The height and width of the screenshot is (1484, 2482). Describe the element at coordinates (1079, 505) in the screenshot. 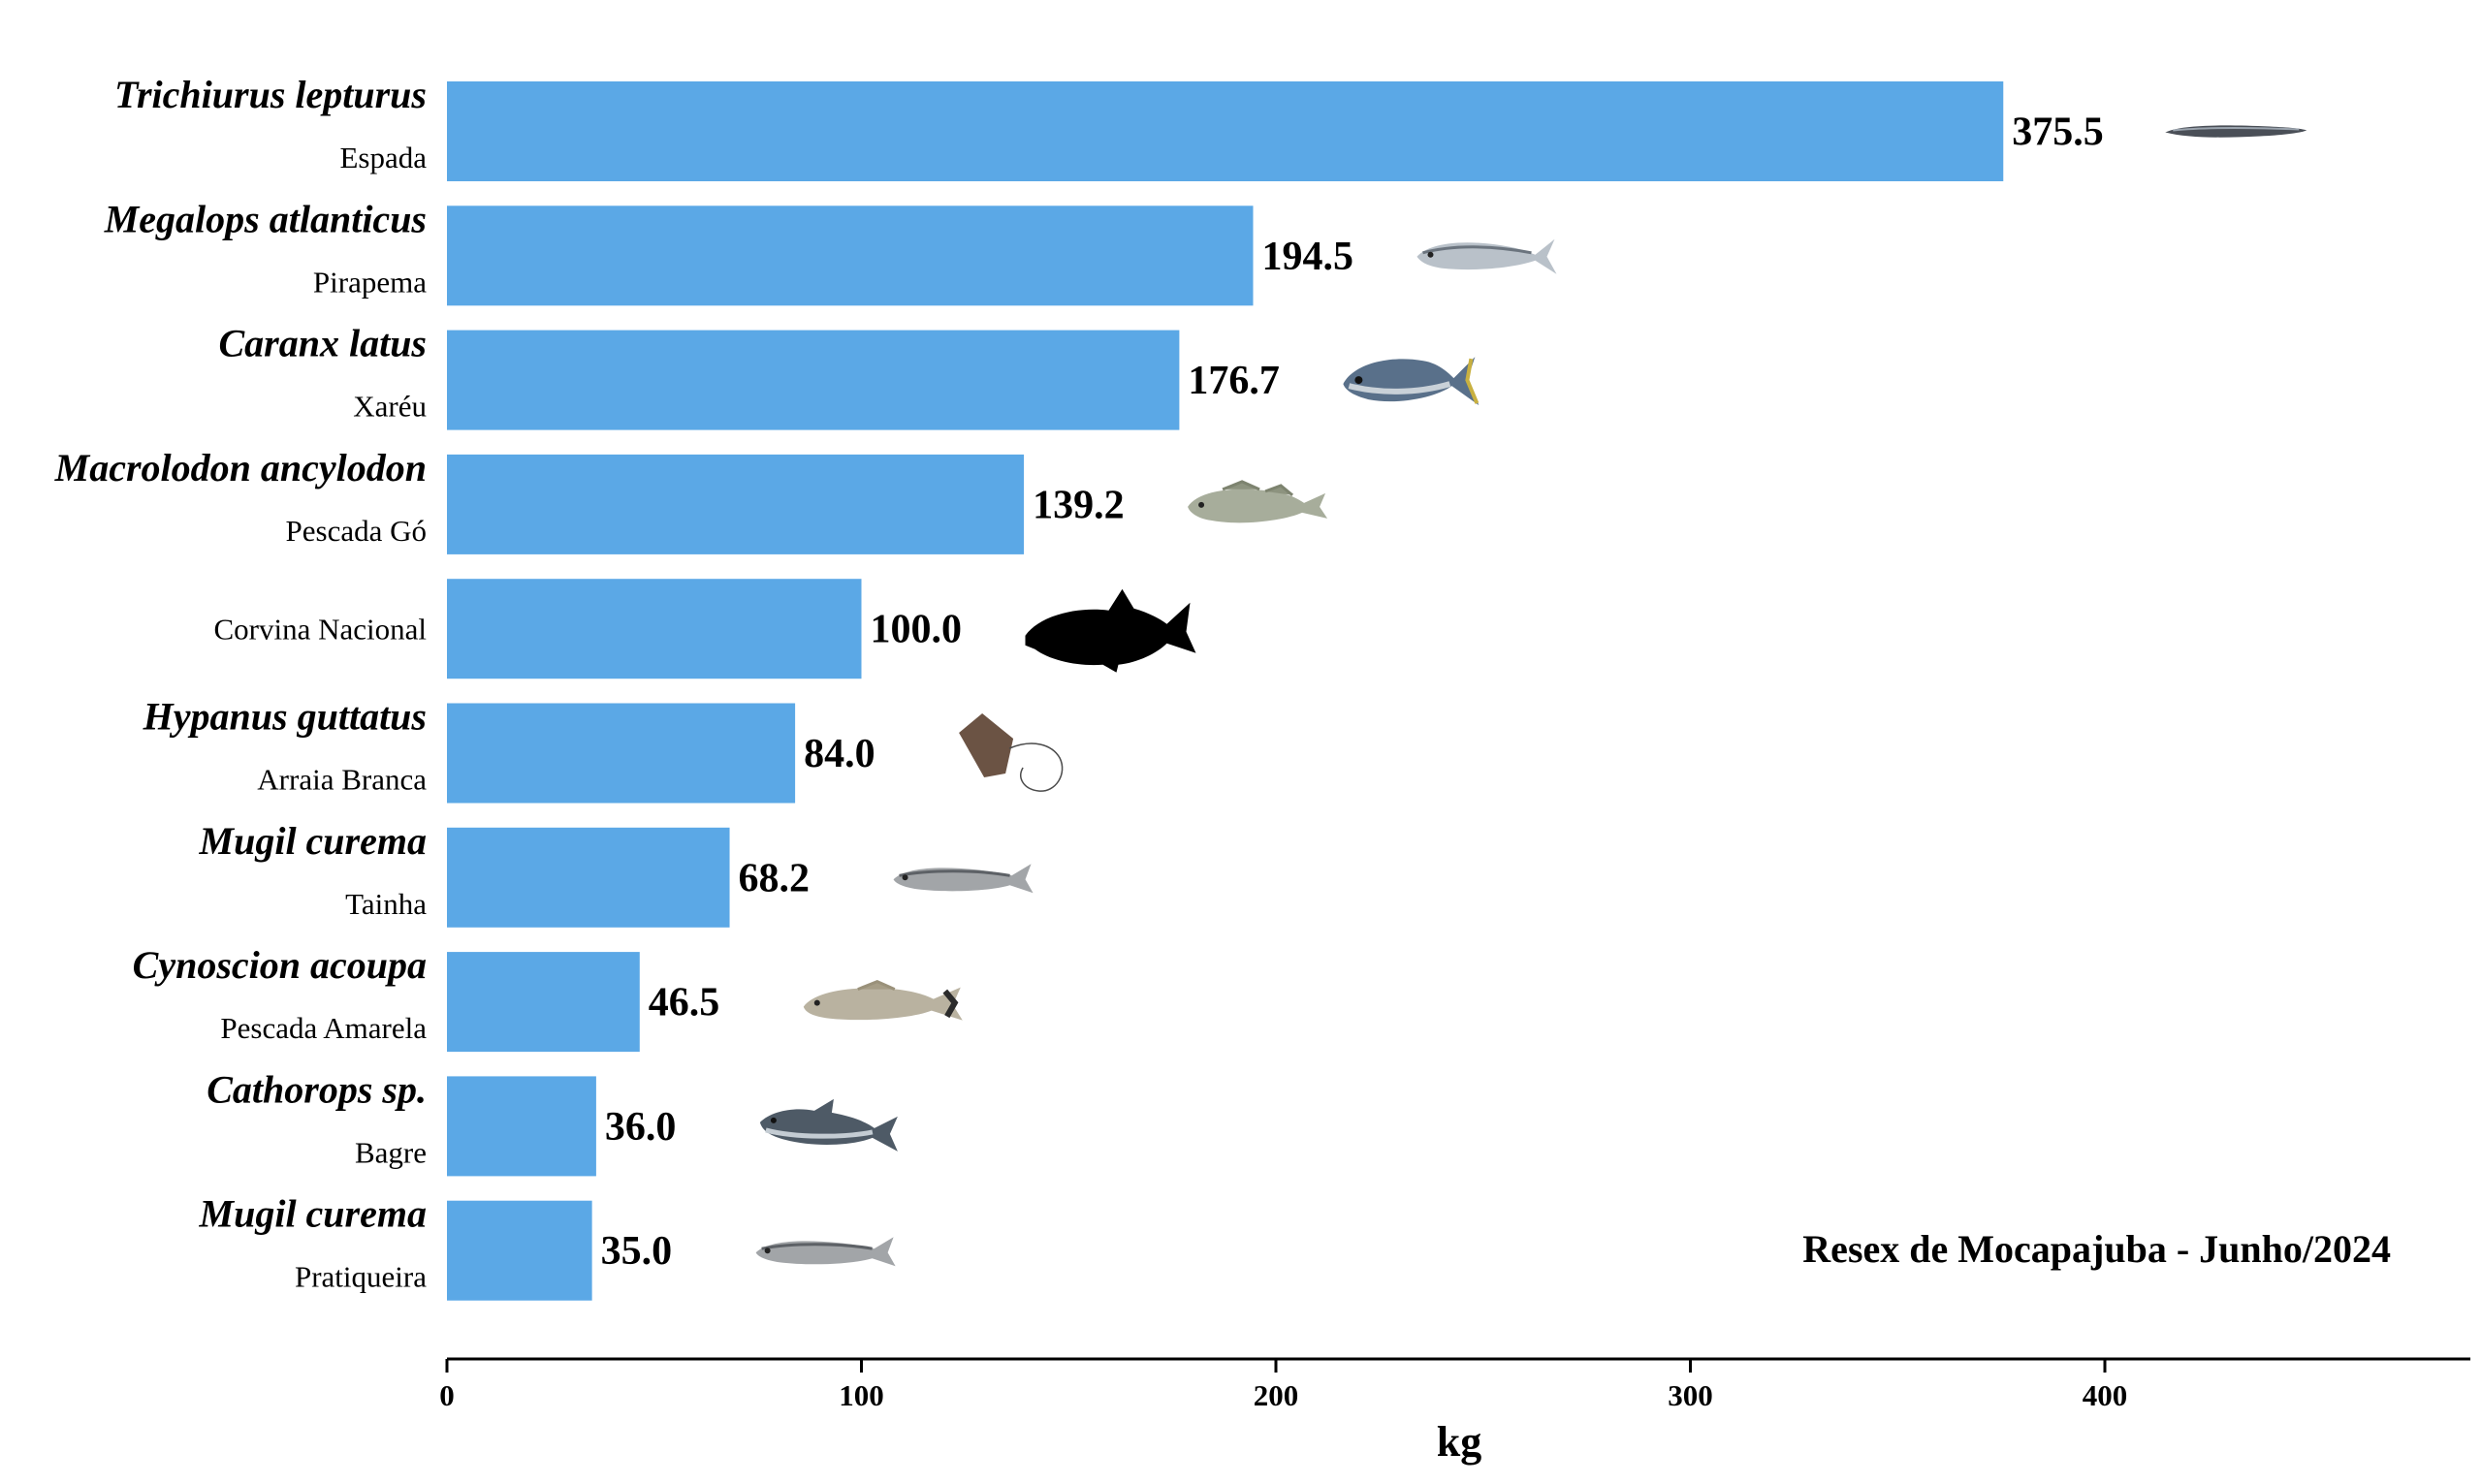

I see `bar-value-label: 139.2` at that location.